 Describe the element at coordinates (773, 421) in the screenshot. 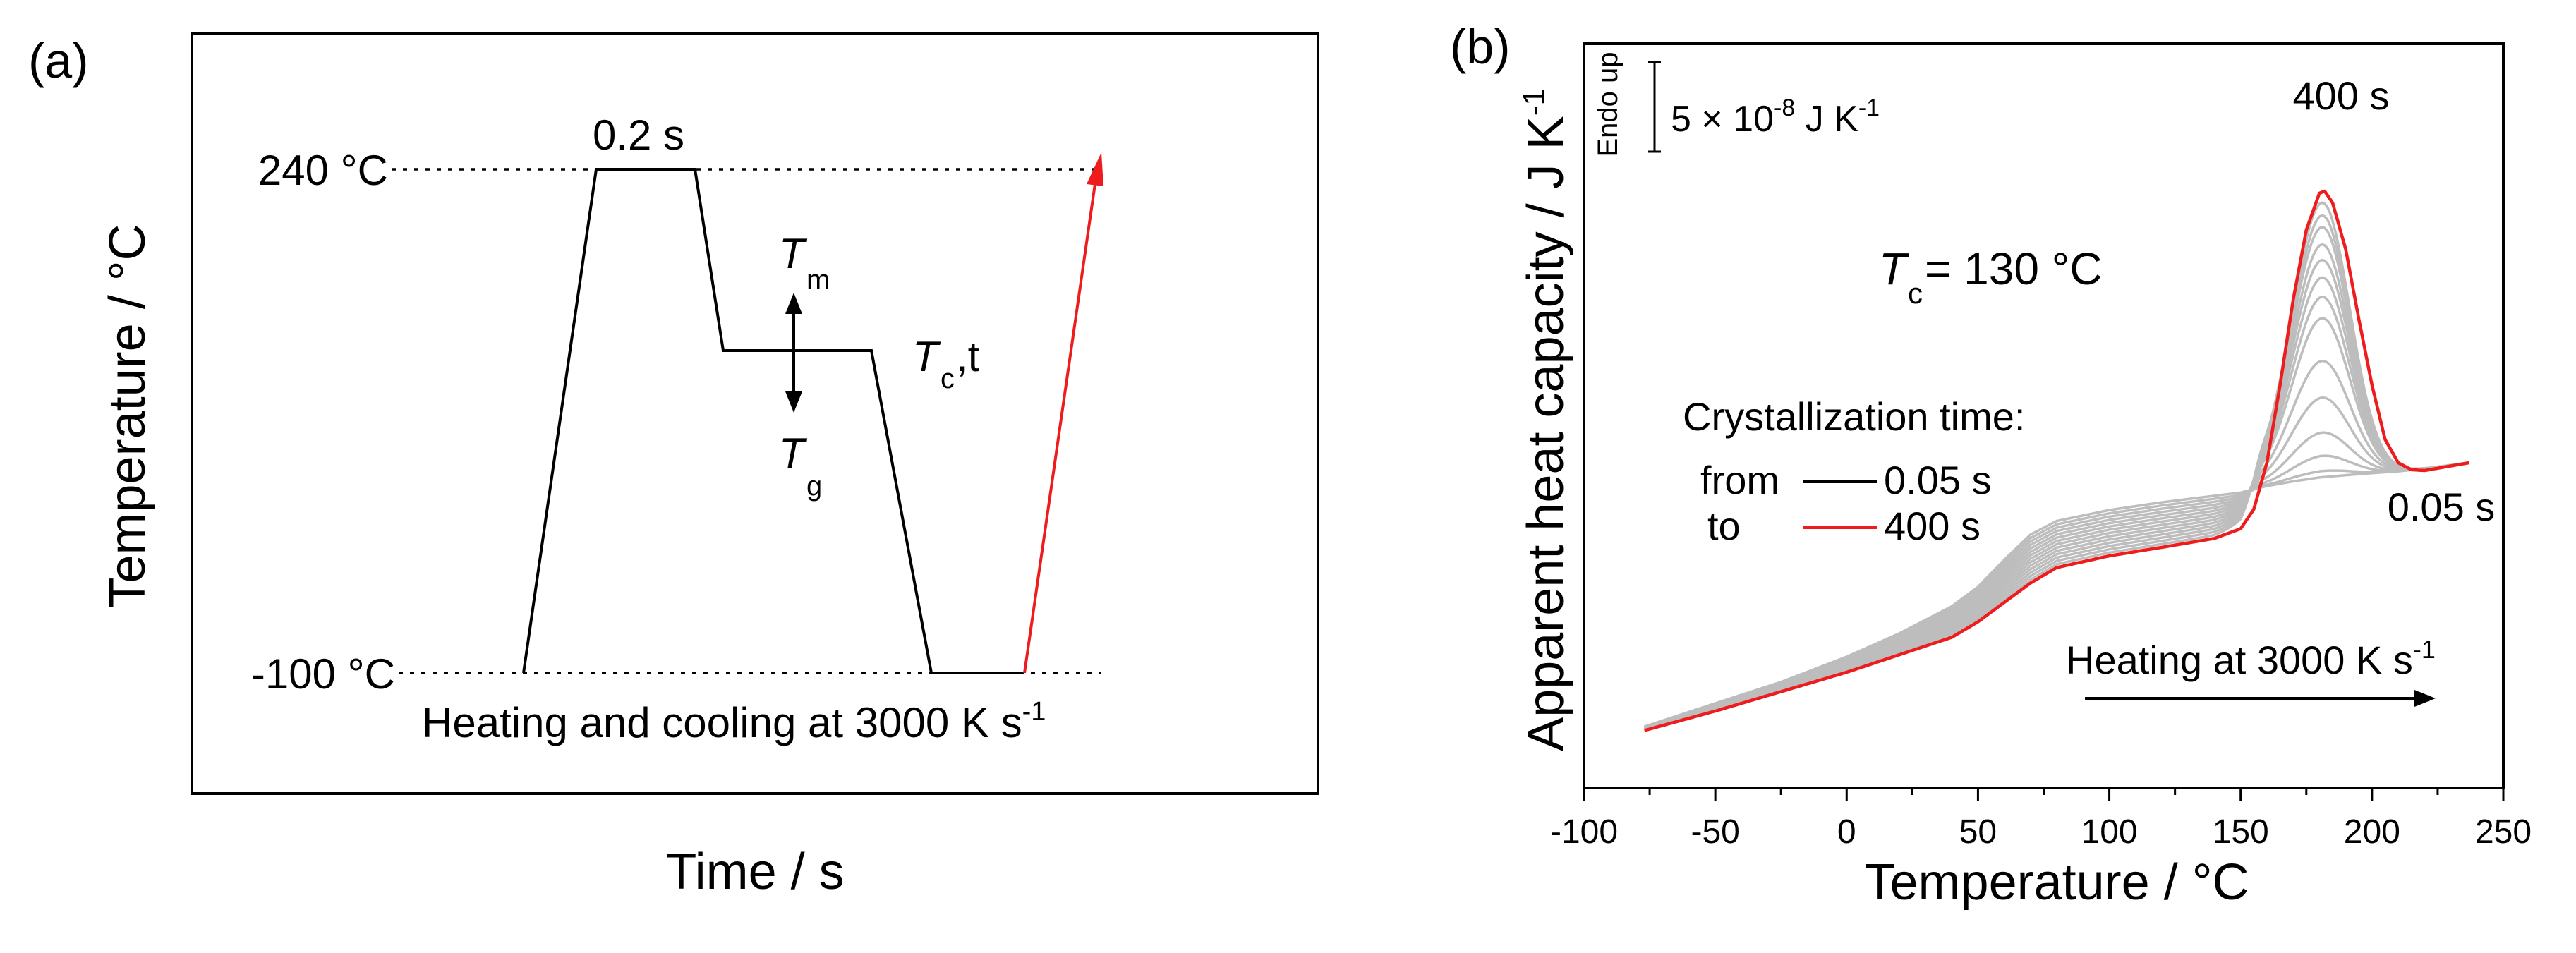

I see `temperature-program-line` at that location.